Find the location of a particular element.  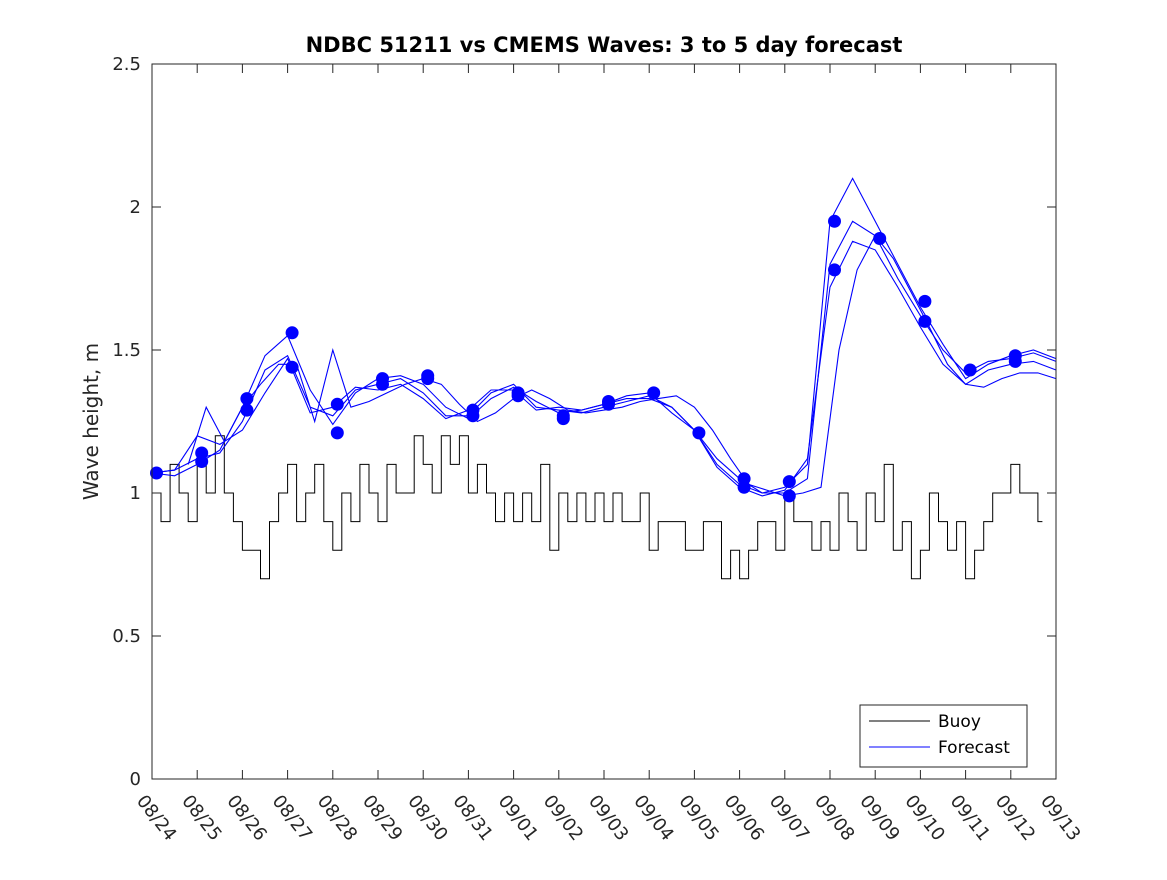

y-tick-label: 0 is located at coordinates (135, 779).